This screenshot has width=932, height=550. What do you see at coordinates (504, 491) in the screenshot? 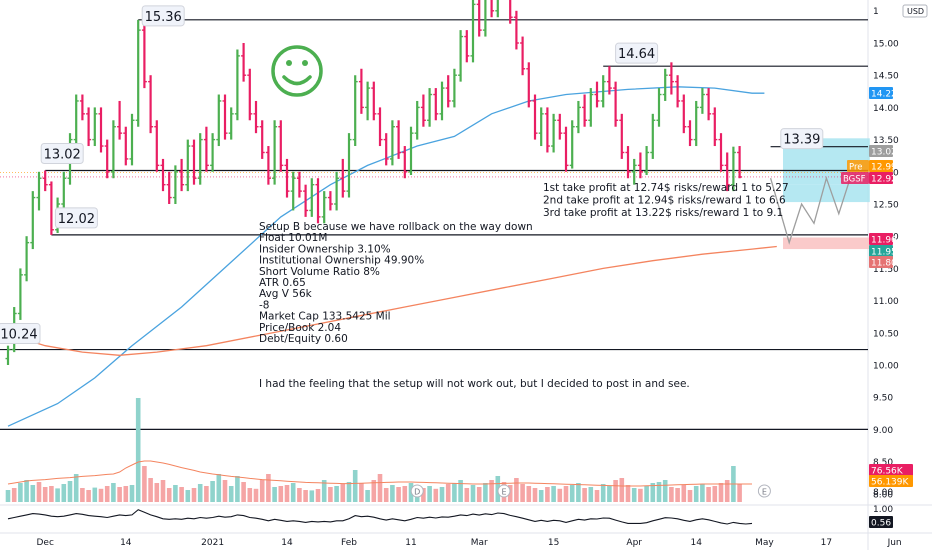
I see `event-marker-icon: E` at bounding box center [504, 491].